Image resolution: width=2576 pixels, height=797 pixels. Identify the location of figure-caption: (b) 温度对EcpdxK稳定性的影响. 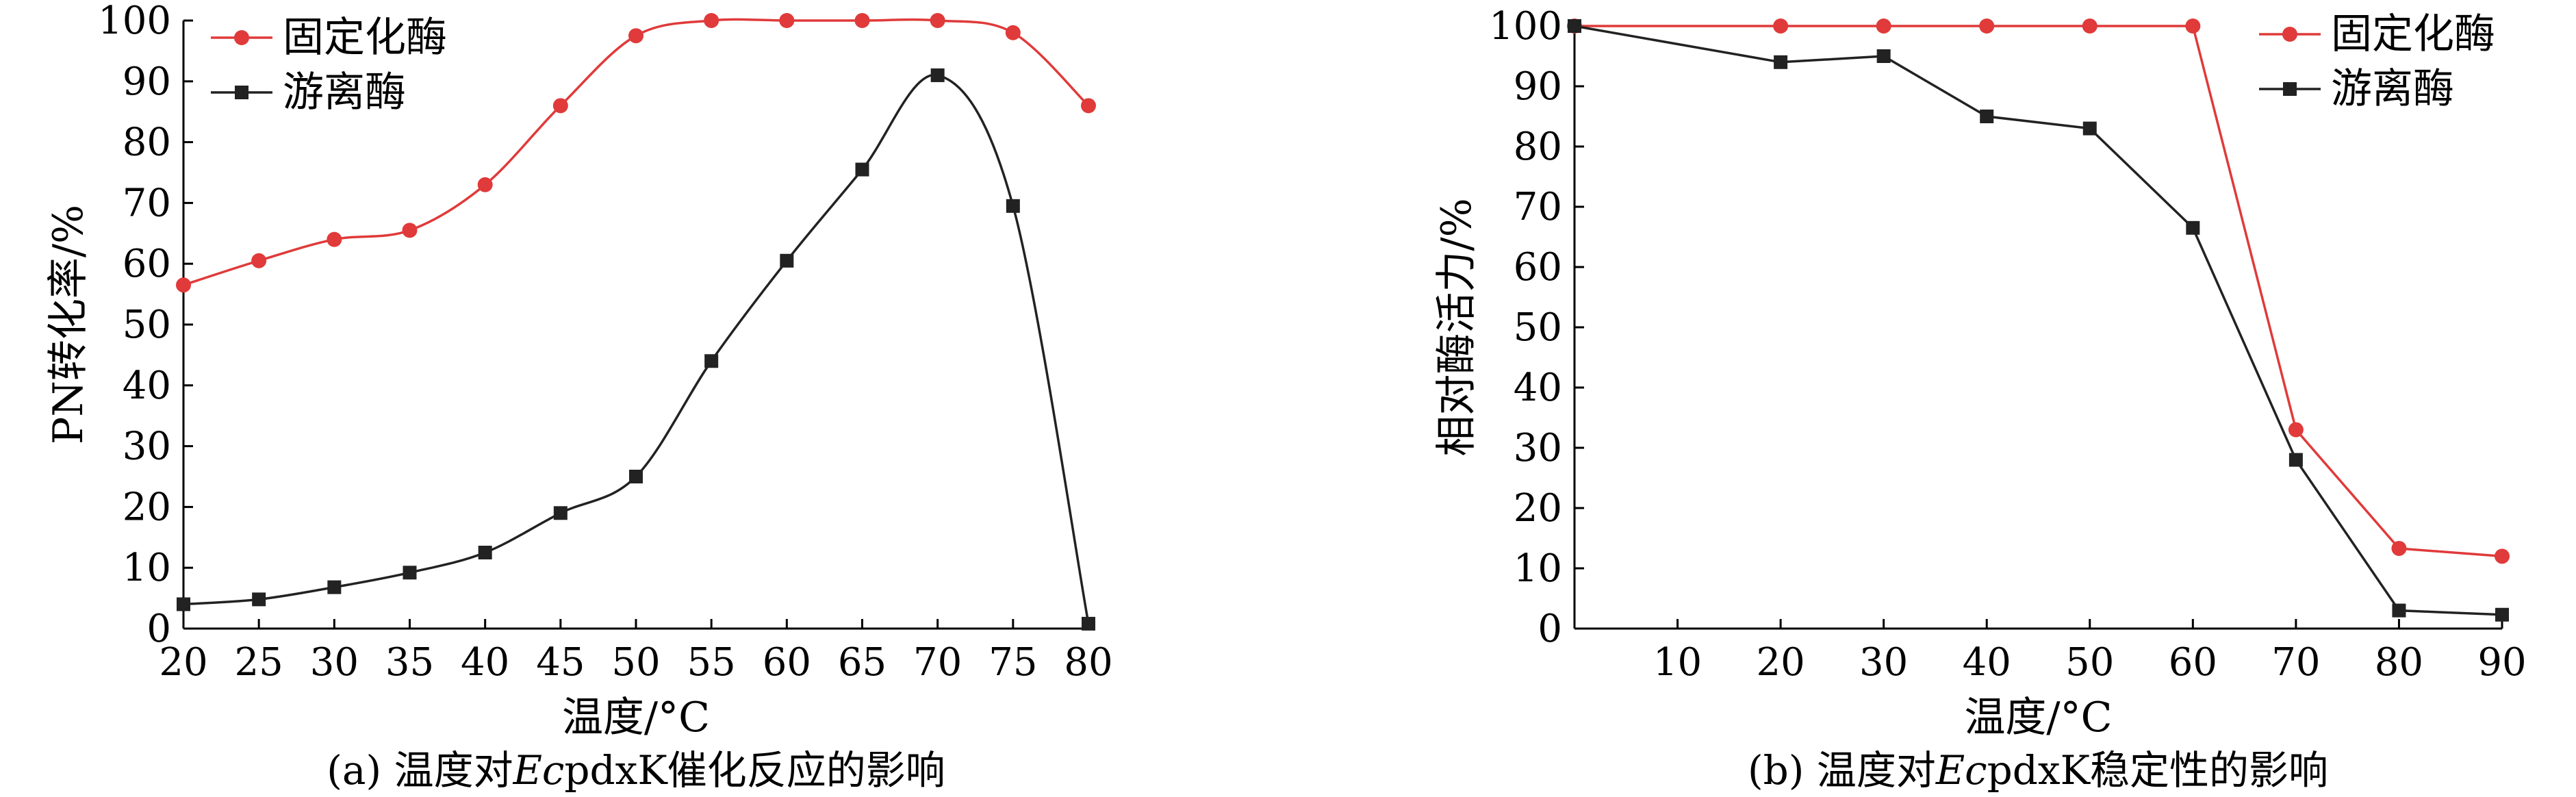
(2038, 770).